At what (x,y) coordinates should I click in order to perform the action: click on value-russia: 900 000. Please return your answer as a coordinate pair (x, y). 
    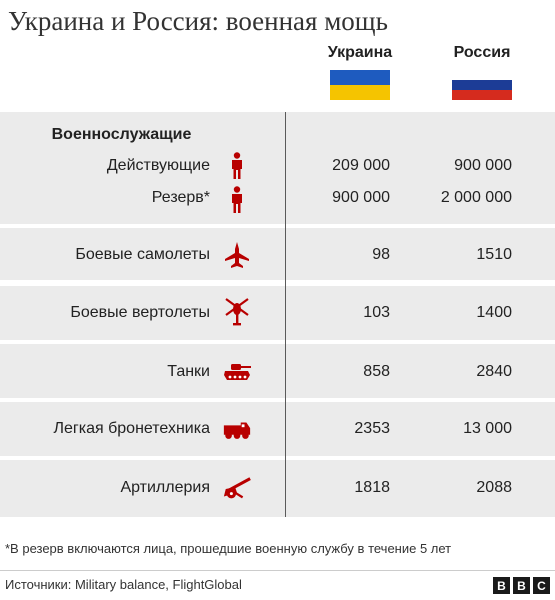
    Looking at the image, I should click on (483, 165).